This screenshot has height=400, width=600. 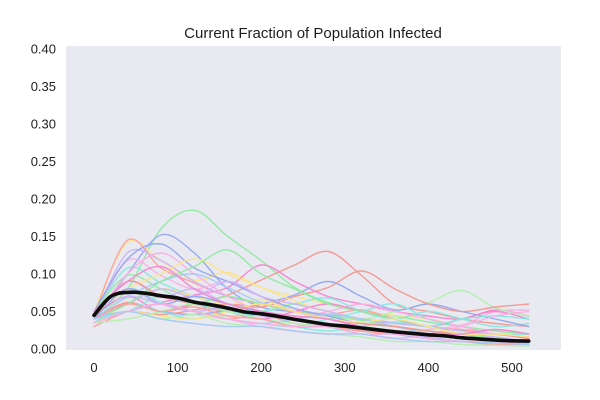 I want to click on y-tick-label: 0.40, so click(x=43, y=49).